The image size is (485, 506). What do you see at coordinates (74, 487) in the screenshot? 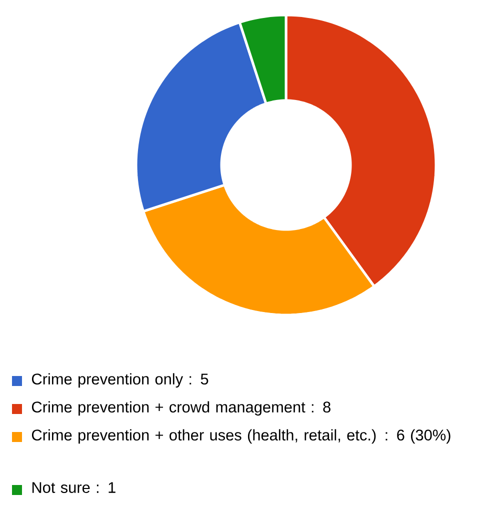
I see `legend-label: Not sure : 1` at bounding box center [74, 487].